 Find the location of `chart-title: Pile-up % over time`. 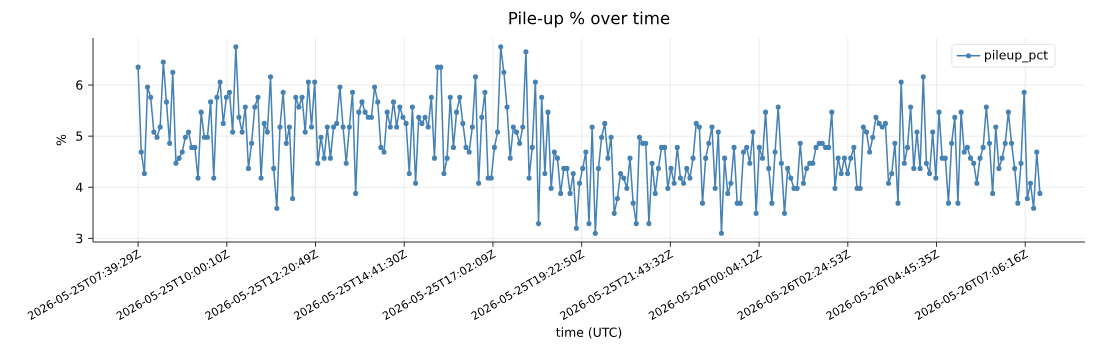

chart-title: Pile-up % over time is located at coordinates (589, 19).